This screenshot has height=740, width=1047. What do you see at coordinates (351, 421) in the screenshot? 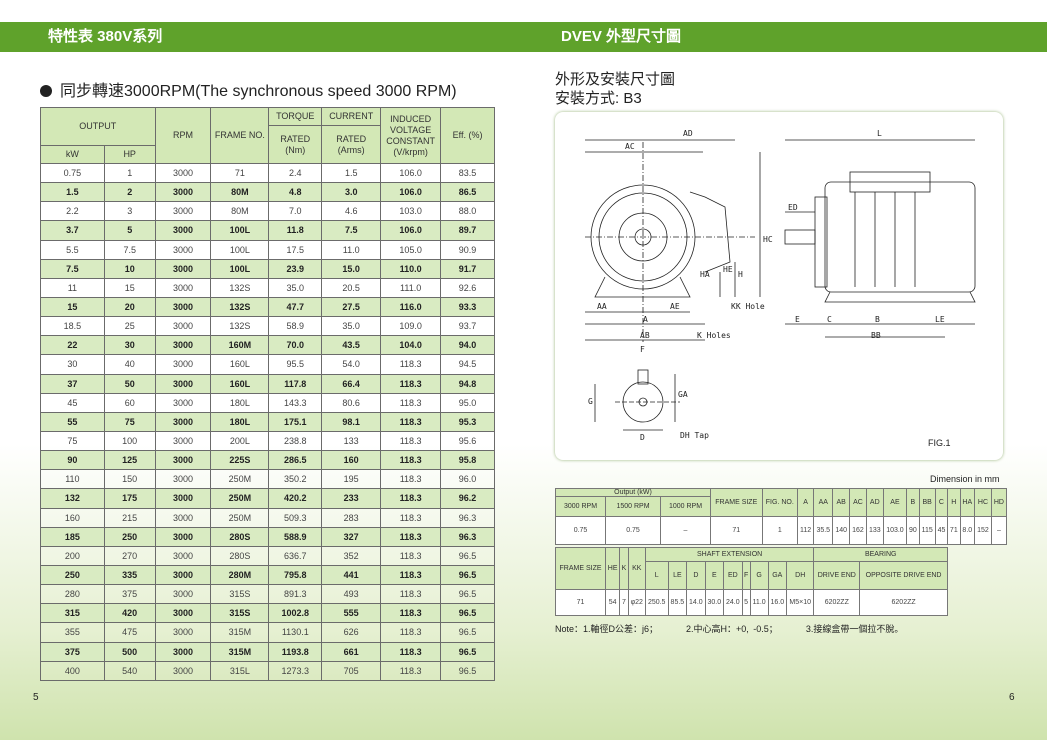
I see `table-cell: 98.1` at bounding box center [351, 421].